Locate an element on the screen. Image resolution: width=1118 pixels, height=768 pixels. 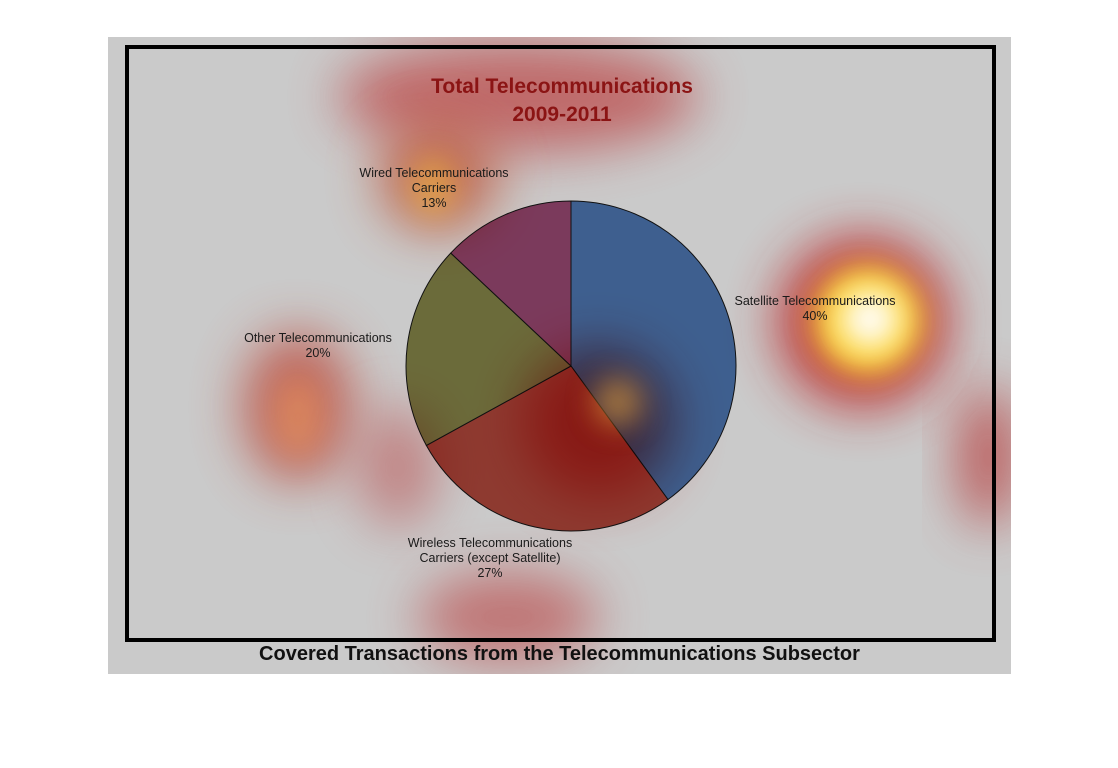
chart-subtitle: 2009-2011 is located at coordinates (562, 114).